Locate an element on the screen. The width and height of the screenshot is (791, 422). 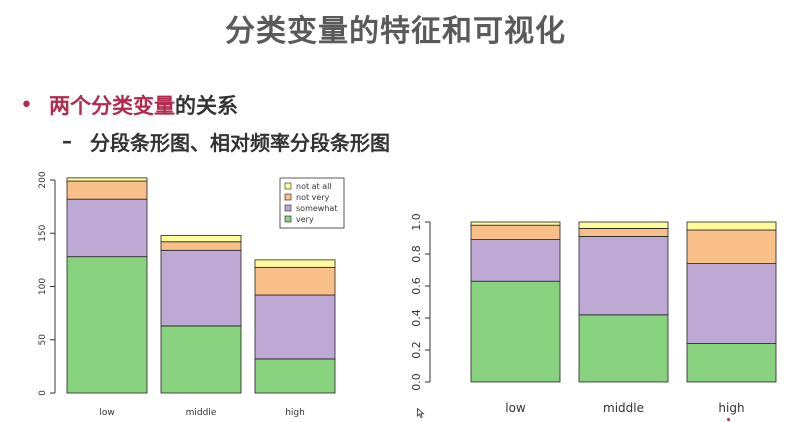
legend: not at all not very somewhat very is located at coordinates (312, 203).